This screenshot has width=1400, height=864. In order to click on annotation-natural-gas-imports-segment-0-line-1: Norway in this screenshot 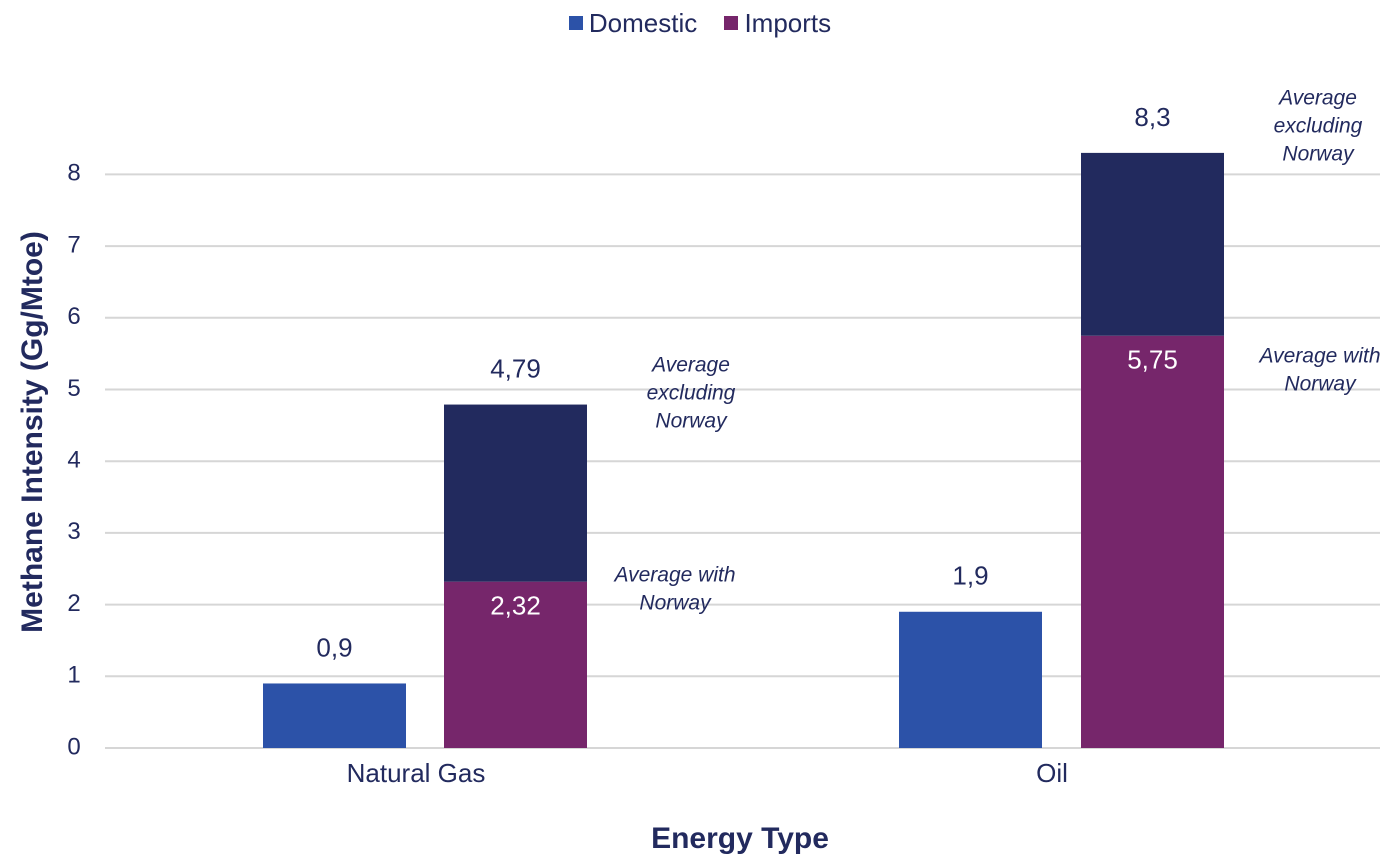, I will do `click(675, 603)`.